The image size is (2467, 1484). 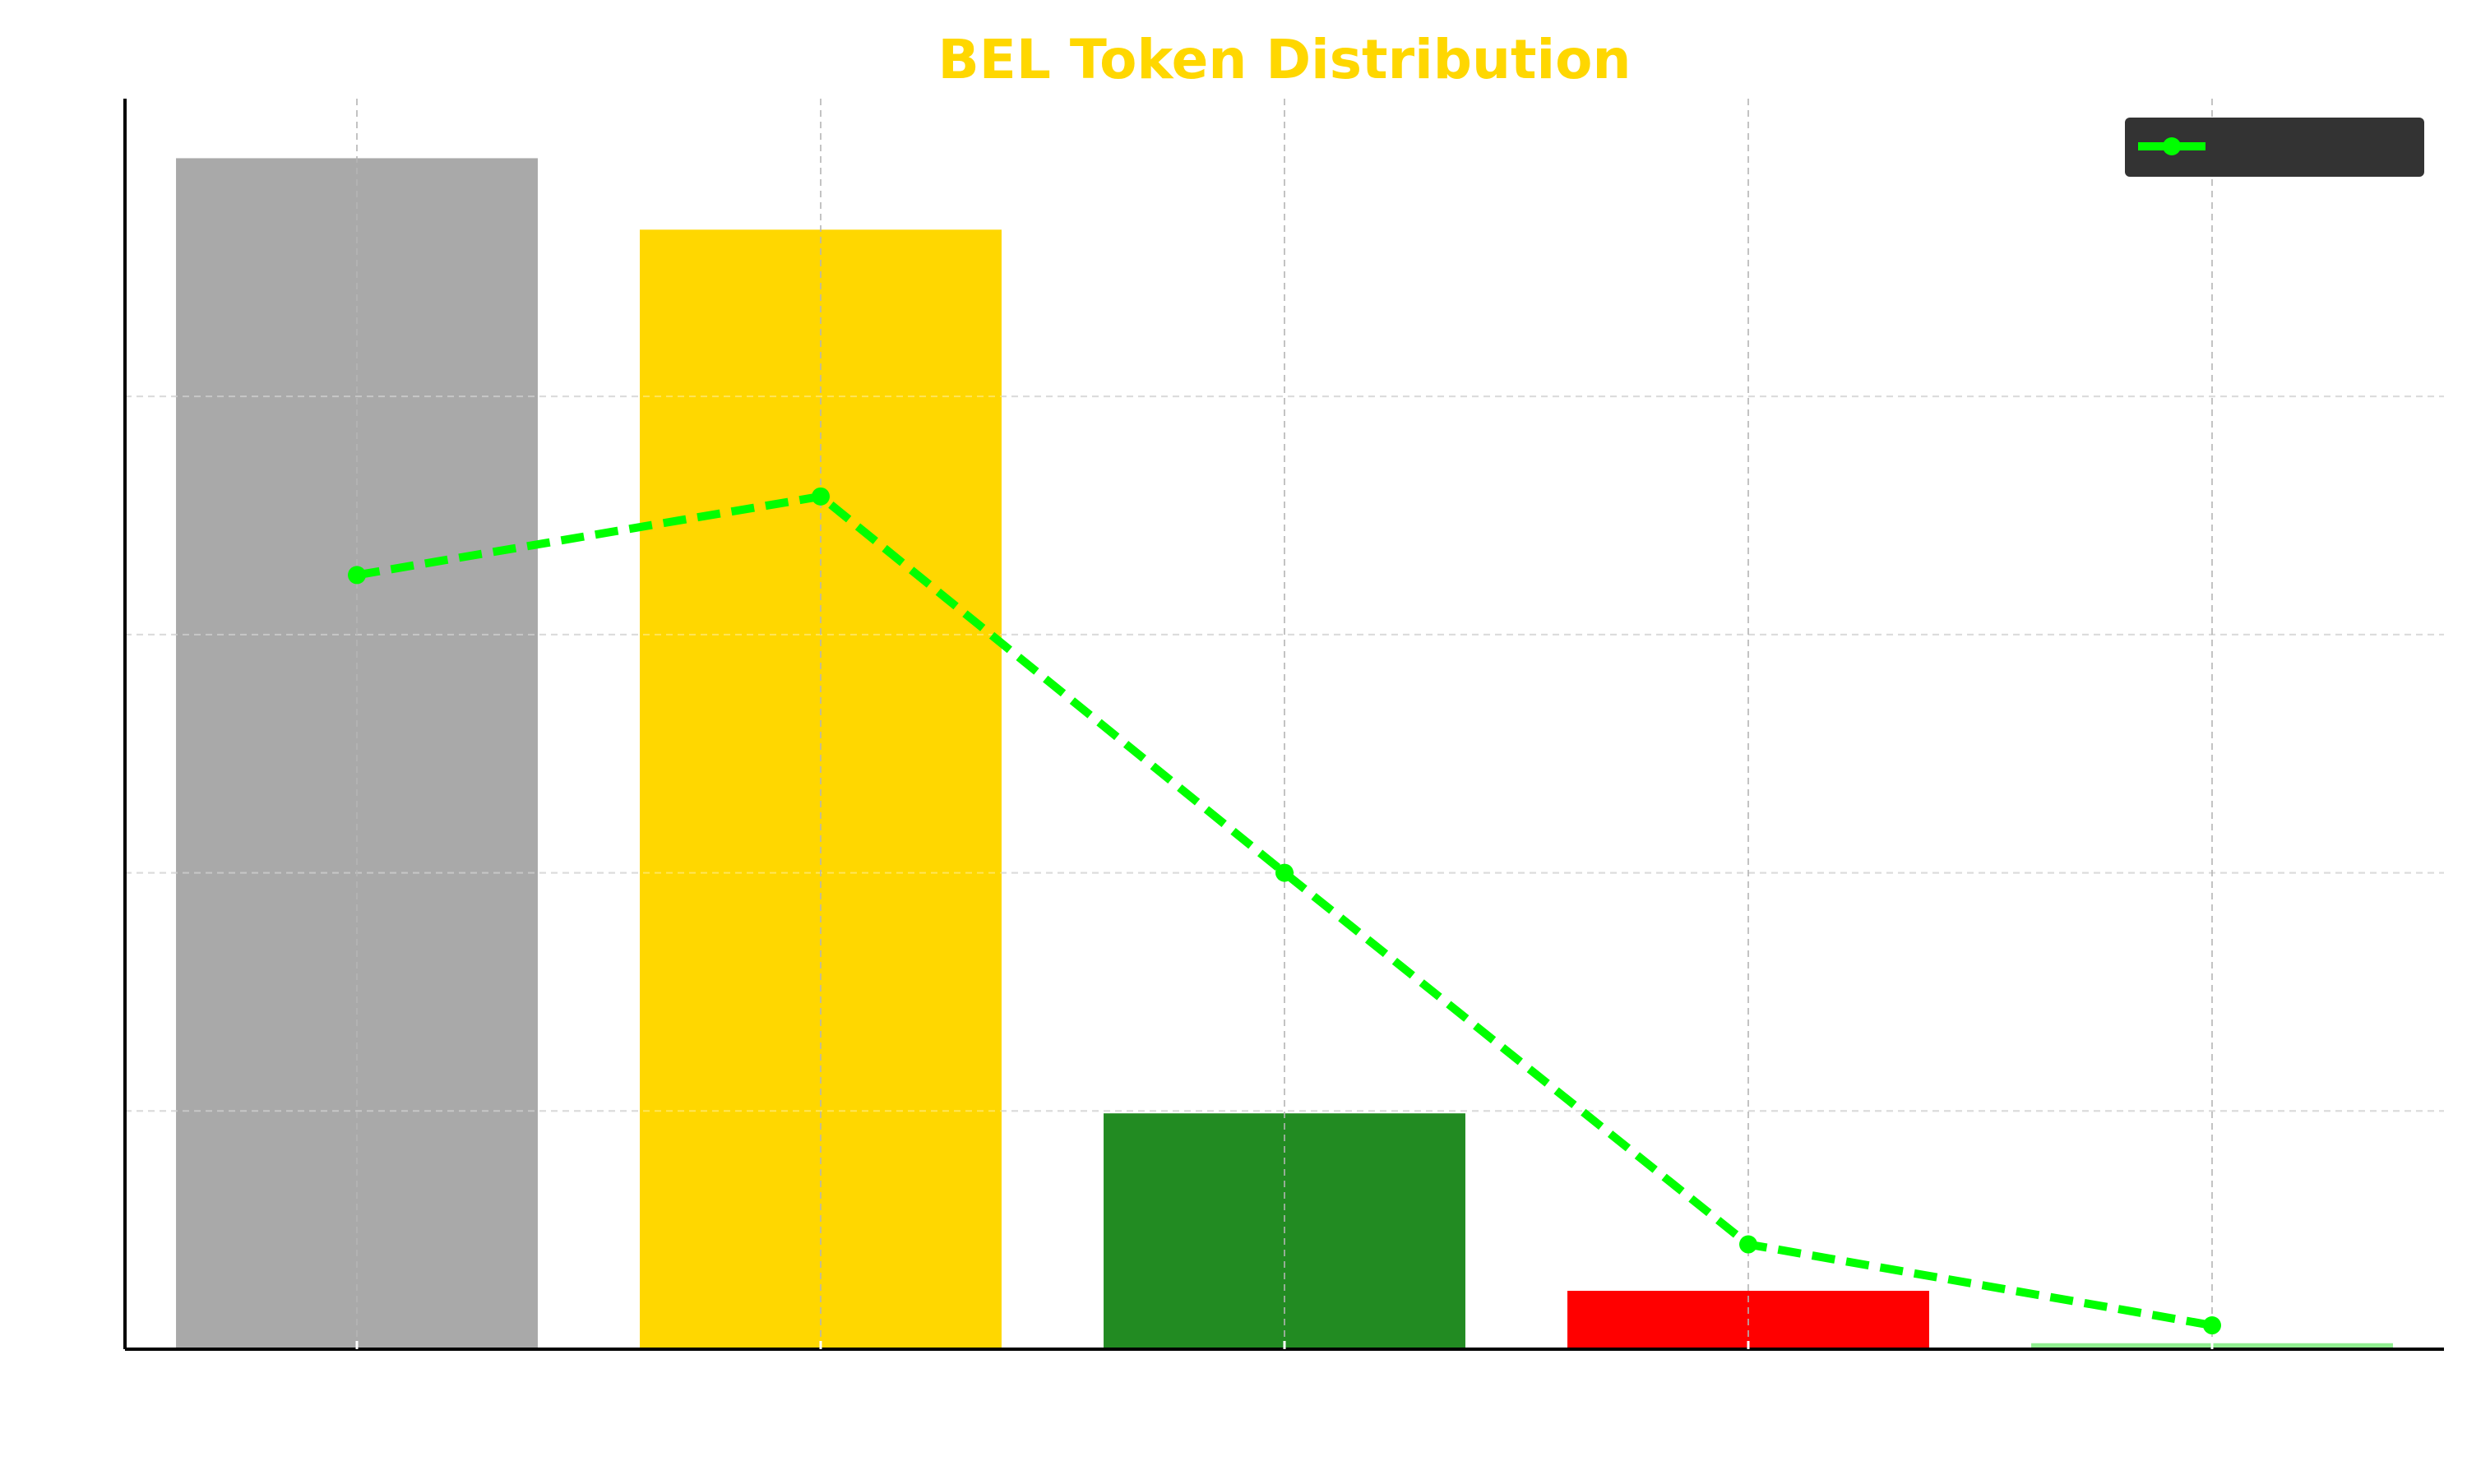 I want to click on legend, so click(x=2274, y=147).